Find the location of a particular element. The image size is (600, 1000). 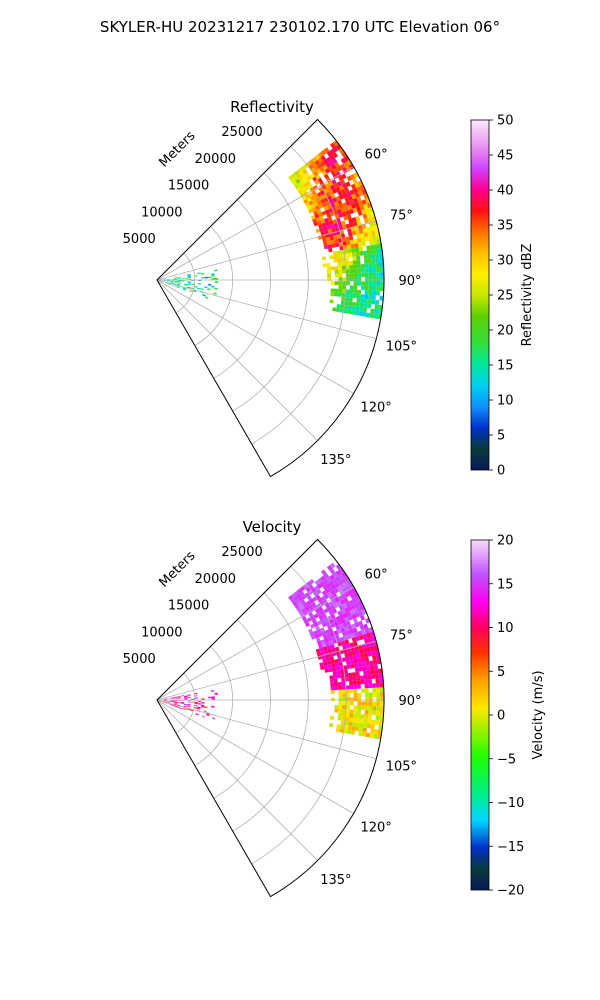

velocity-radial-label: Meters is located at coordinates (178, 569).